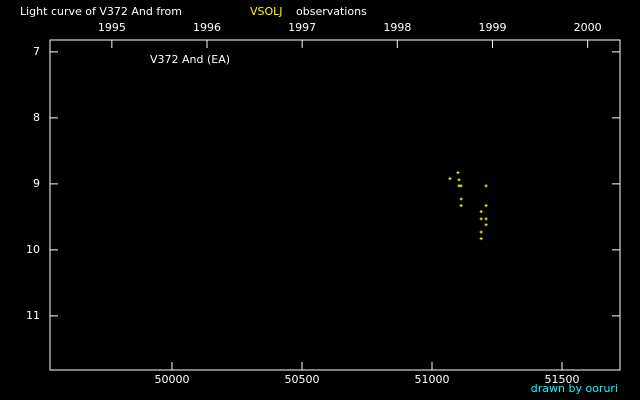 The height and width of the screenshot is (400, 640). I want to click on x2-tick-label: 1997, so click(302, 27).